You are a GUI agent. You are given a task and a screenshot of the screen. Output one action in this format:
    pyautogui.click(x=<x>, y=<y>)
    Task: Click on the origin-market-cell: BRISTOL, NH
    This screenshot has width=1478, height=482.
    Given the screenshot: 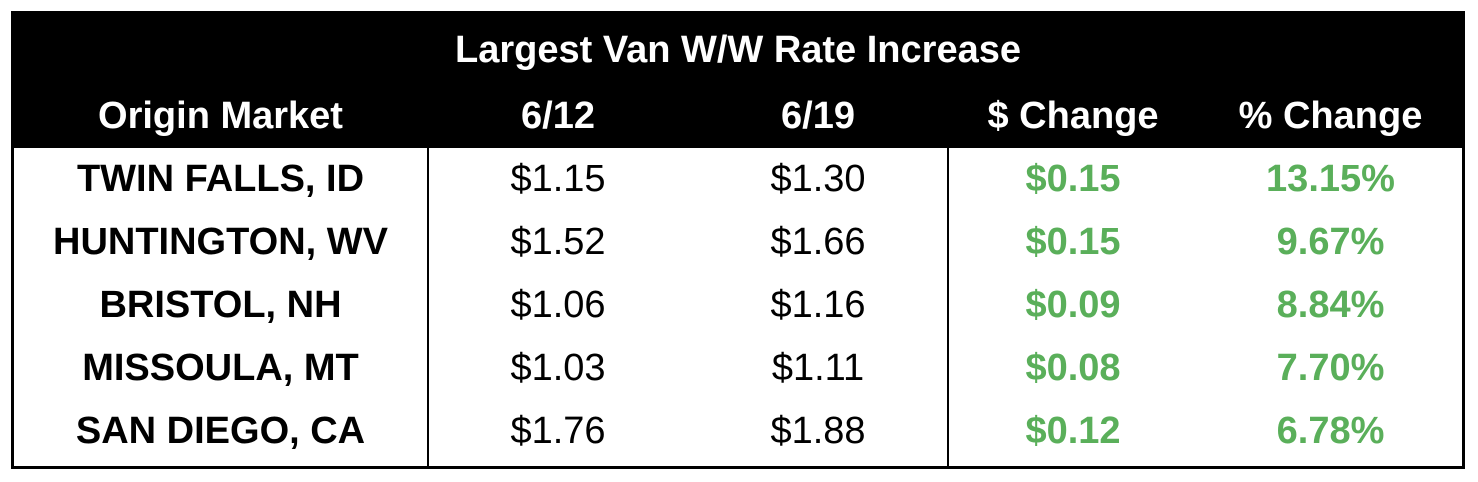 What is the action you would take?
    pyautogui.click(x=220, y=305)
    